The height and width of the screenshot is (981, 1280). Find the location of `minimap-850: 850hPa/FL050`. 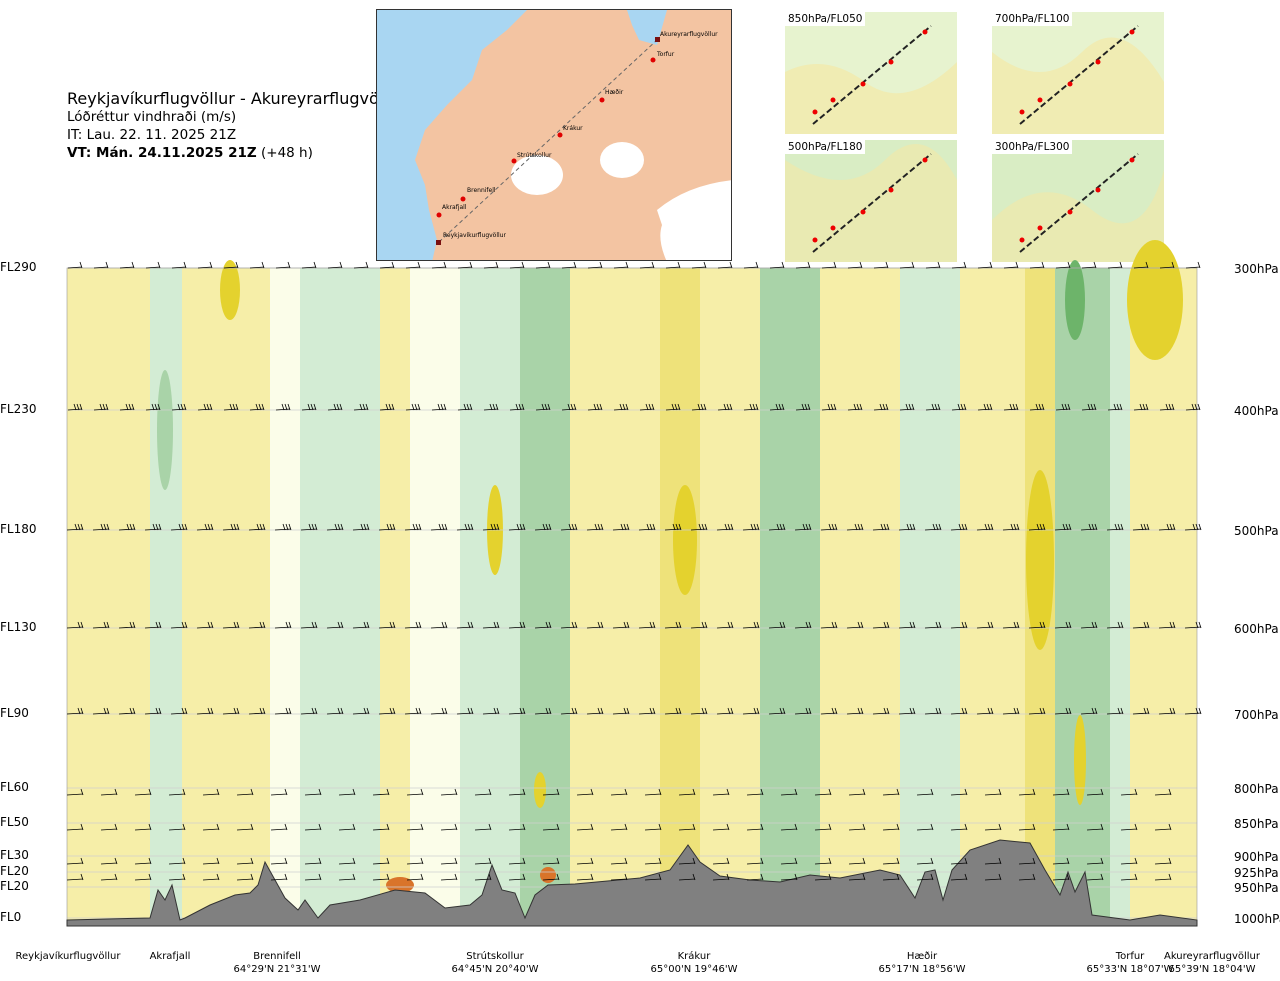

minimap-850: 850hPa/FL050 is located at coordinates (871, 73).